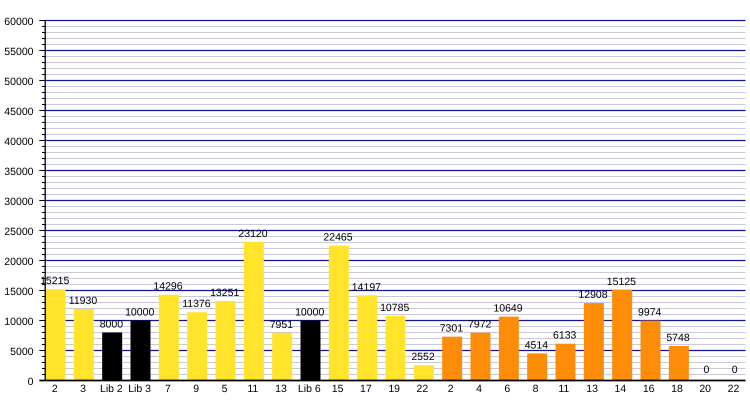 Image resolution: width=750 pixels, height=405 pixels. Describe the element at coordinates (705, 389) in the screenshot. I see `svg-text: 20` at that location.